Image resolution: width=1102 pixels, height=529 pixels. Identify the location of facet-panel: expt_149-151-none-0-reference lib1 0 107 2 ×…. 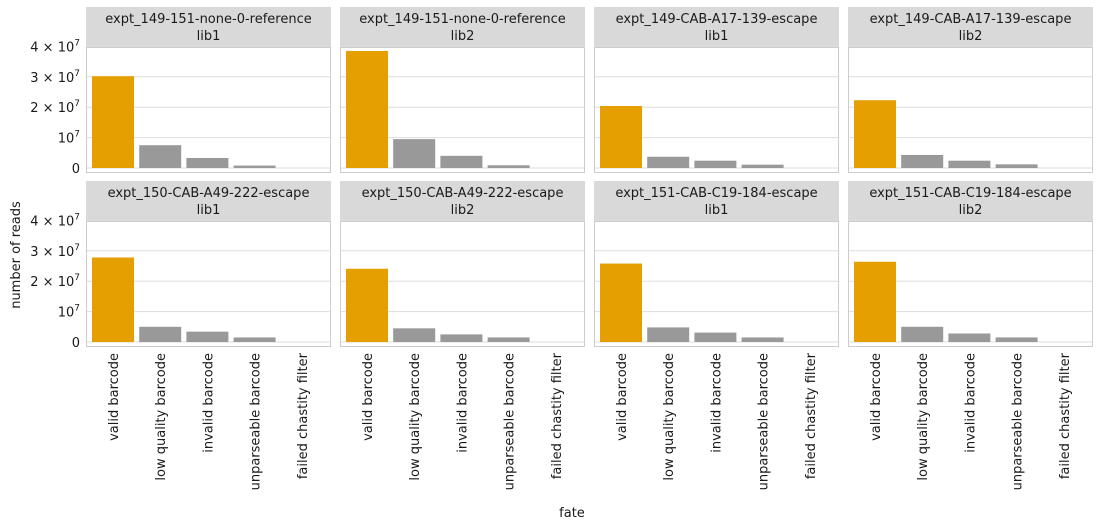
(180, 92).